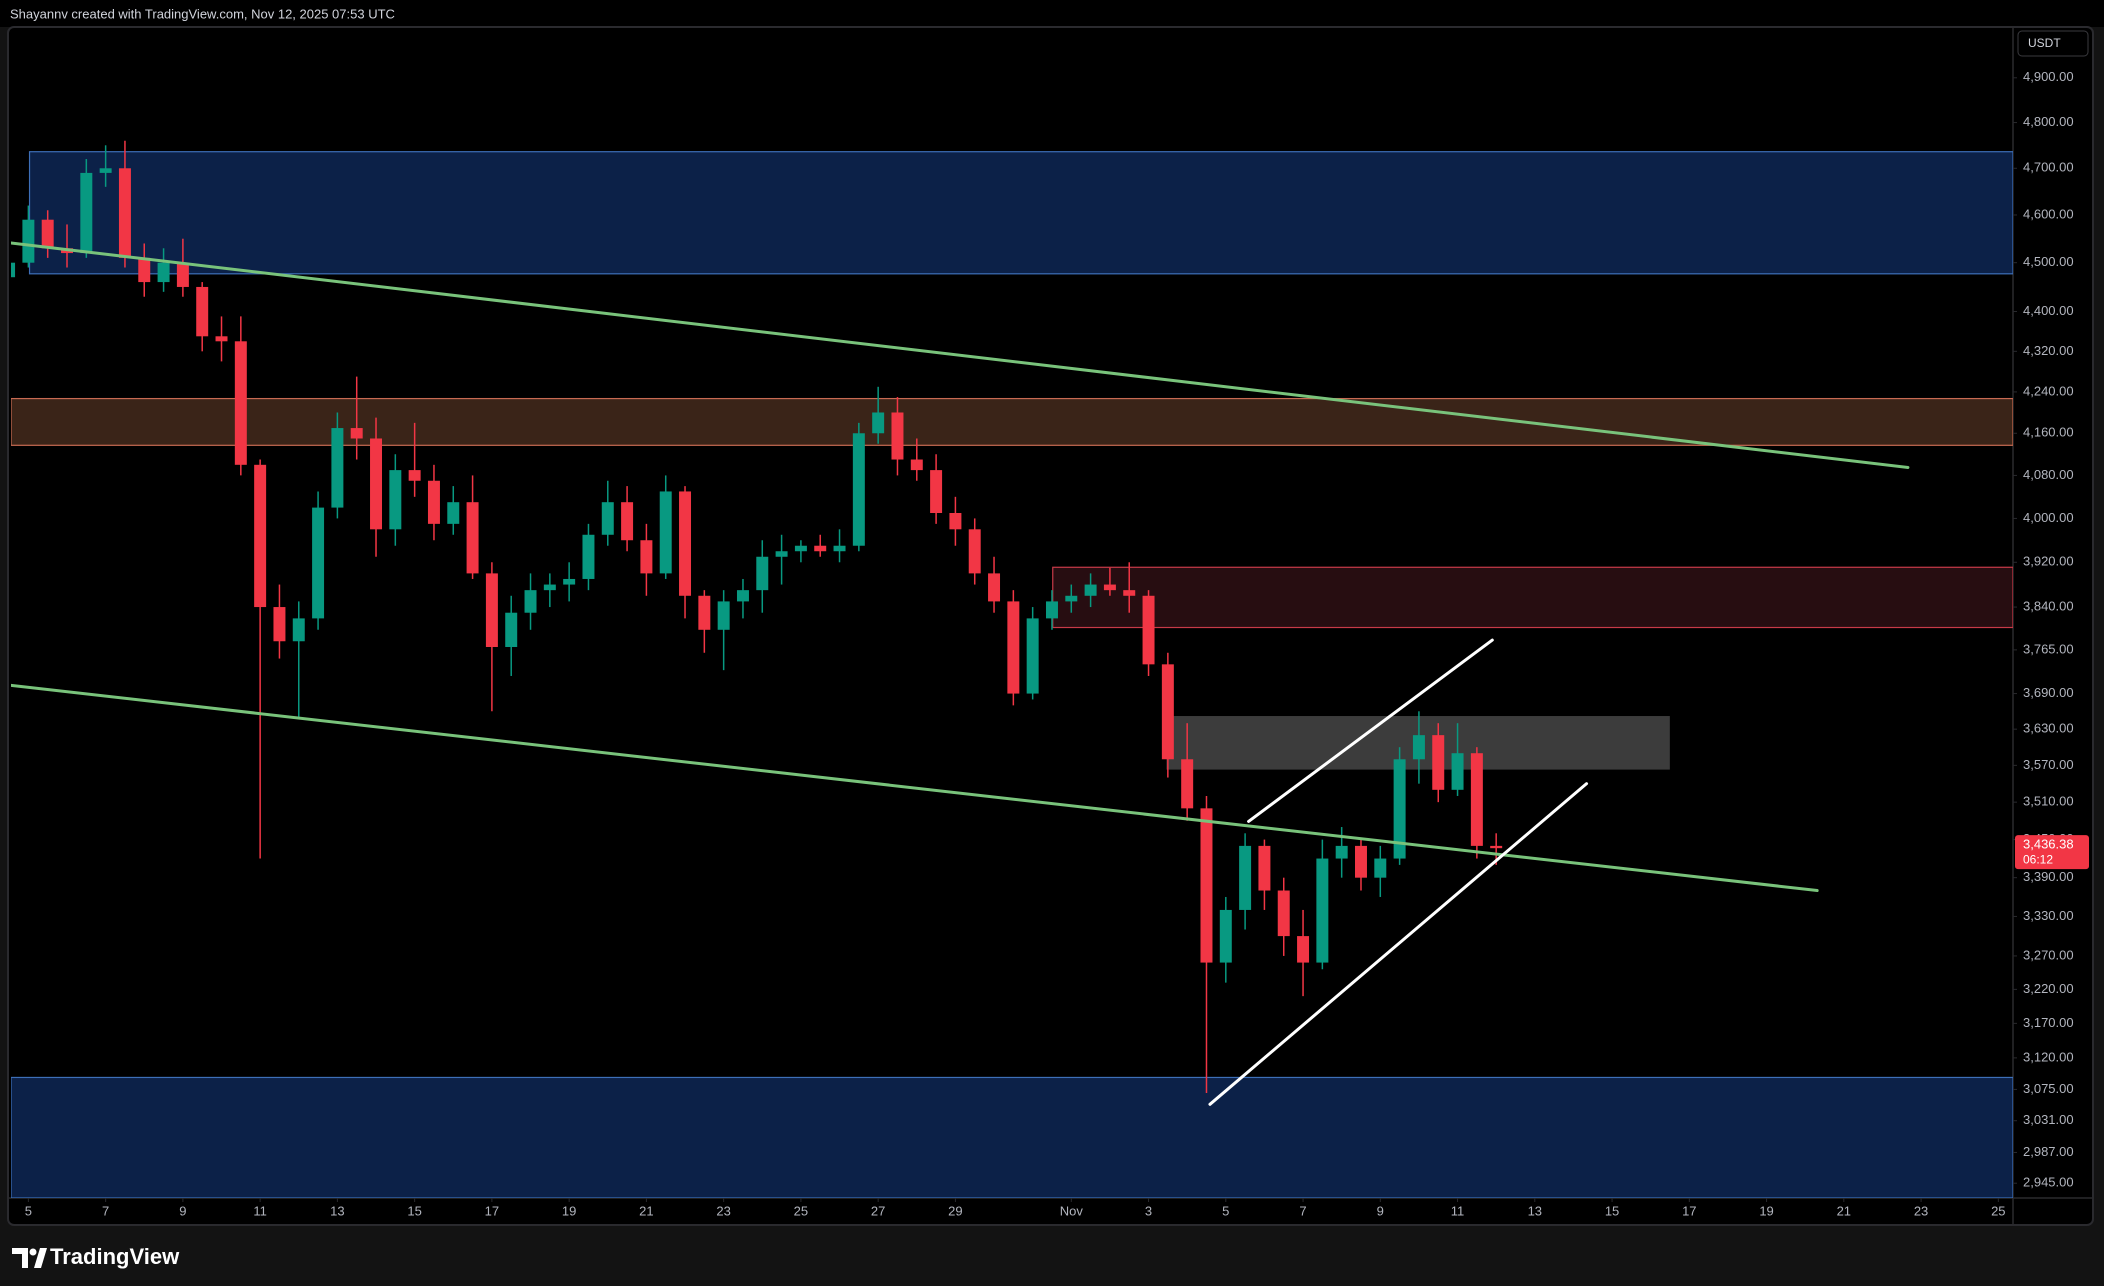 This screenshot has height=1286, width=2104. I want to click on brand-logo, so click(29, 1258).